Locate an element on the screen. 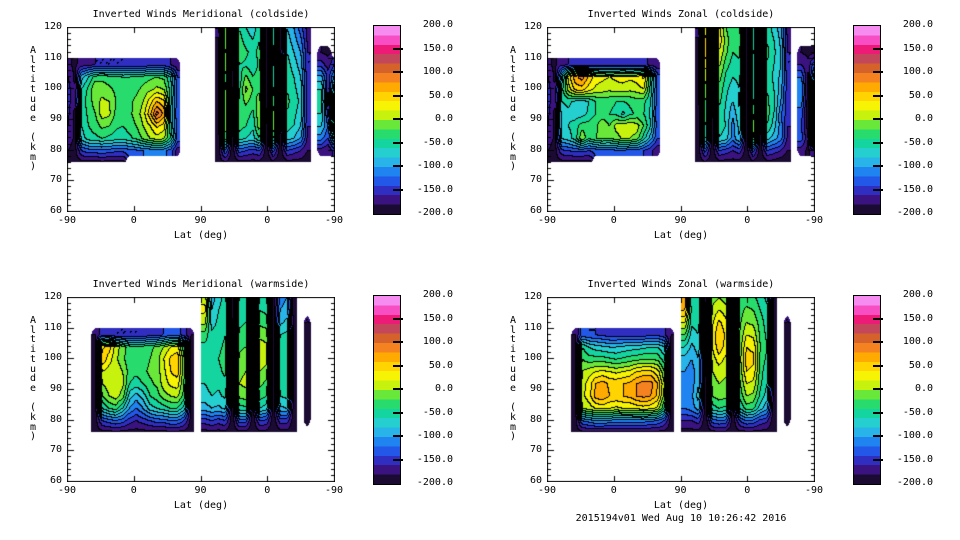 This screenshot has height=540, width=960. panel-title: Inverted Winds Zonal (coldside) is located at coordinates (681, 14).